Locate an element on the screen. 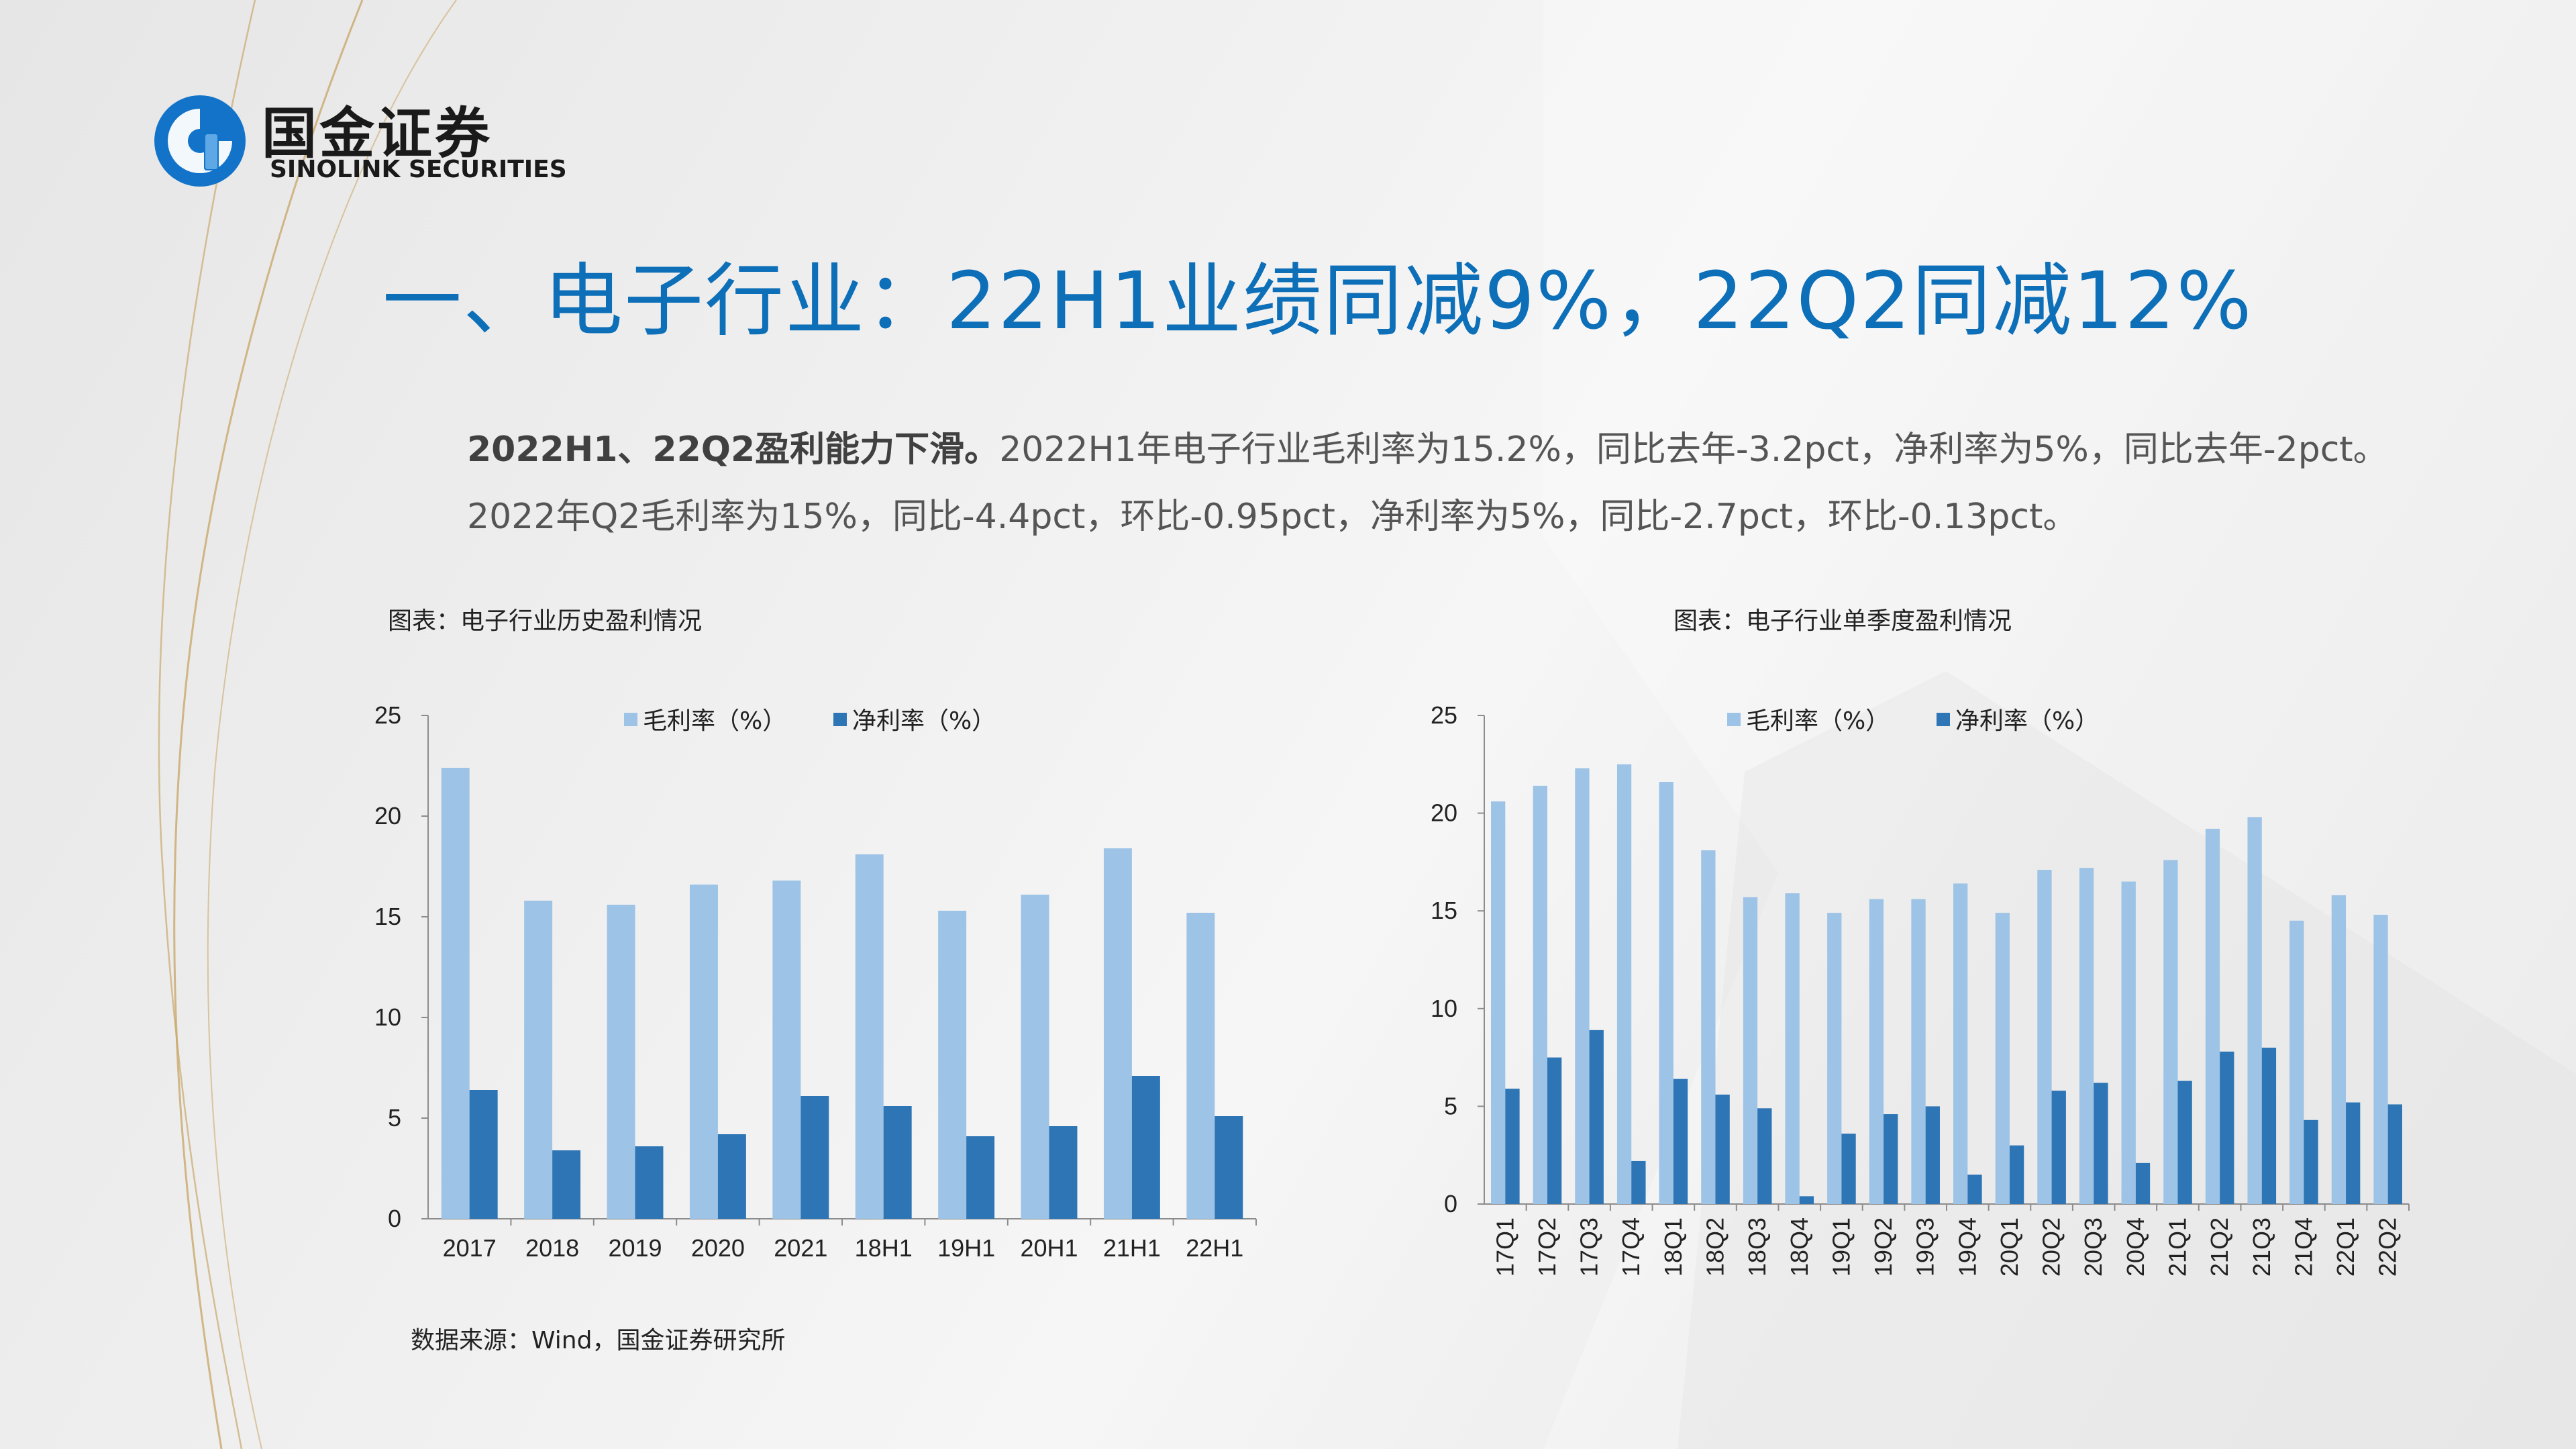 The image size is (2576, 1449). bar-gross-margin-21Q4 is located at coordinates (2296, 1062).